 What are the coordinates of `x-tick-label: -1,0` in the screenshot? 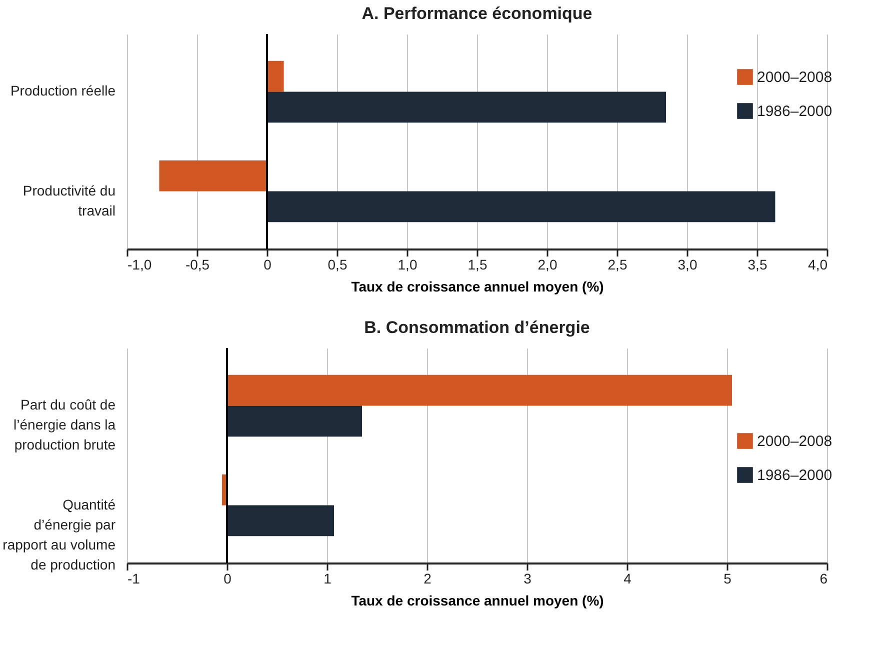 It's located at (140, 264).